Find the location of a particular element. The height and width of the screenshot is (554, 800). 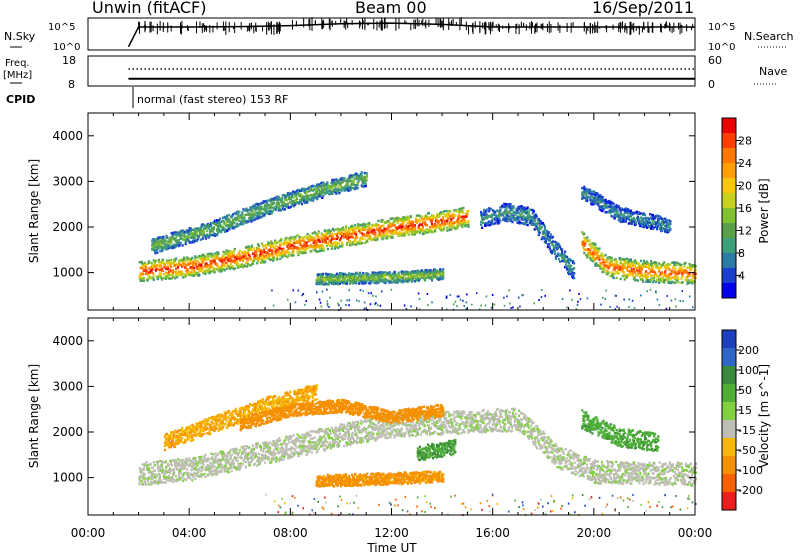

freq-unit-label: [MHz] is located at coordinates (17, 75).